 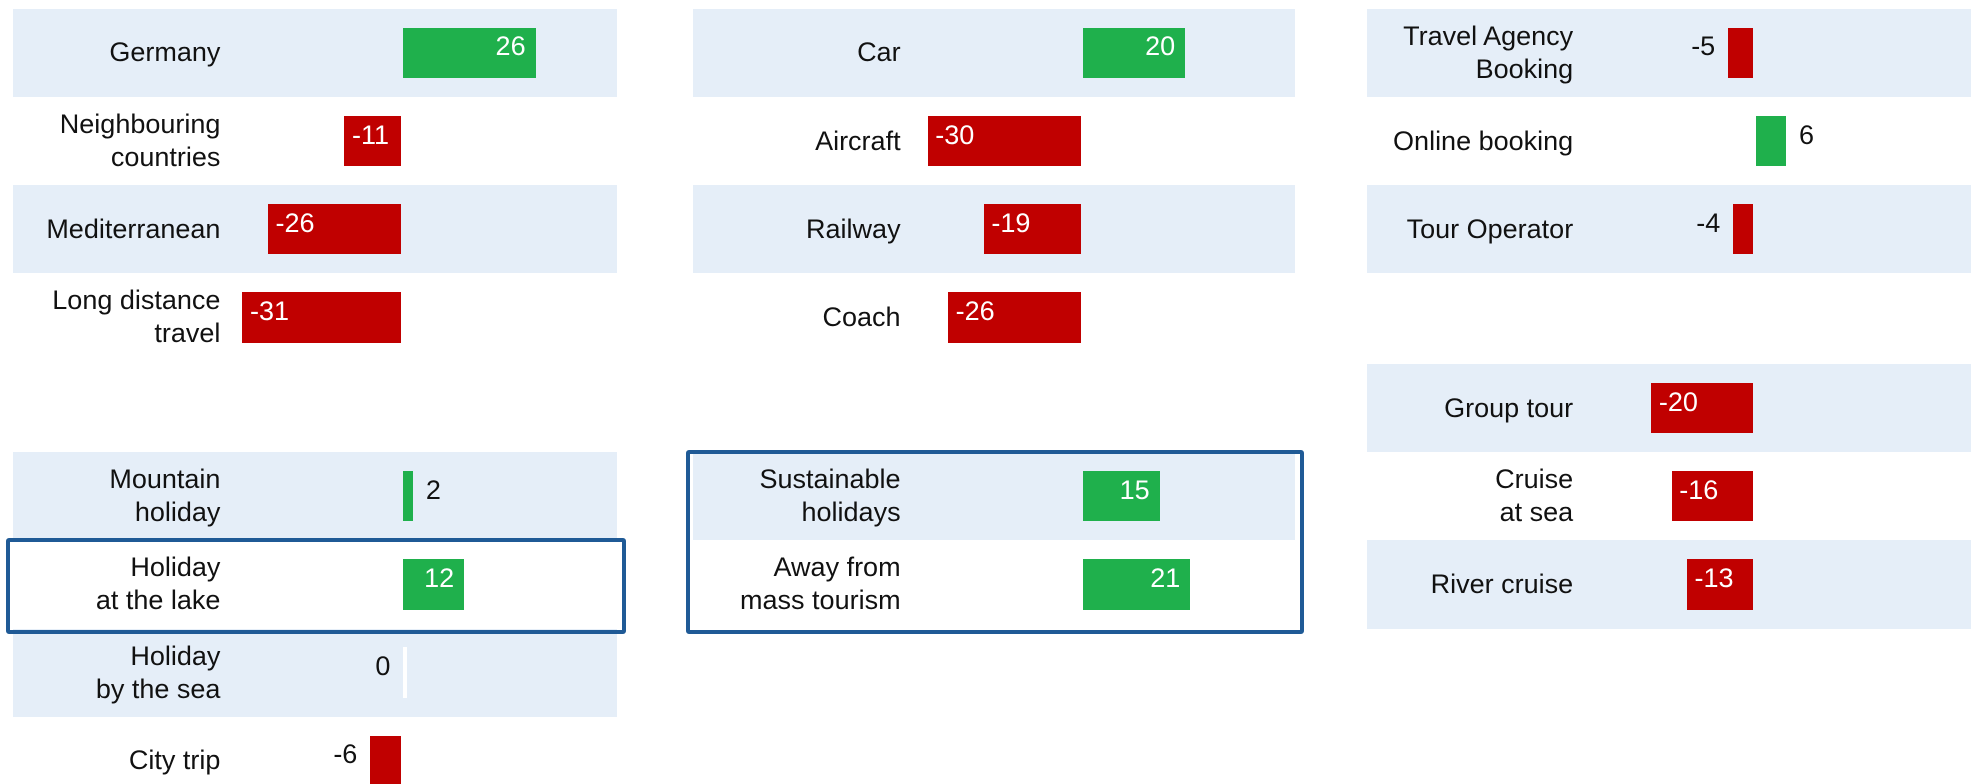 What do you see at coordinates (1160, 46) in the screenshot?
I see `value-label: 20` at bounding box center [1160, 46].